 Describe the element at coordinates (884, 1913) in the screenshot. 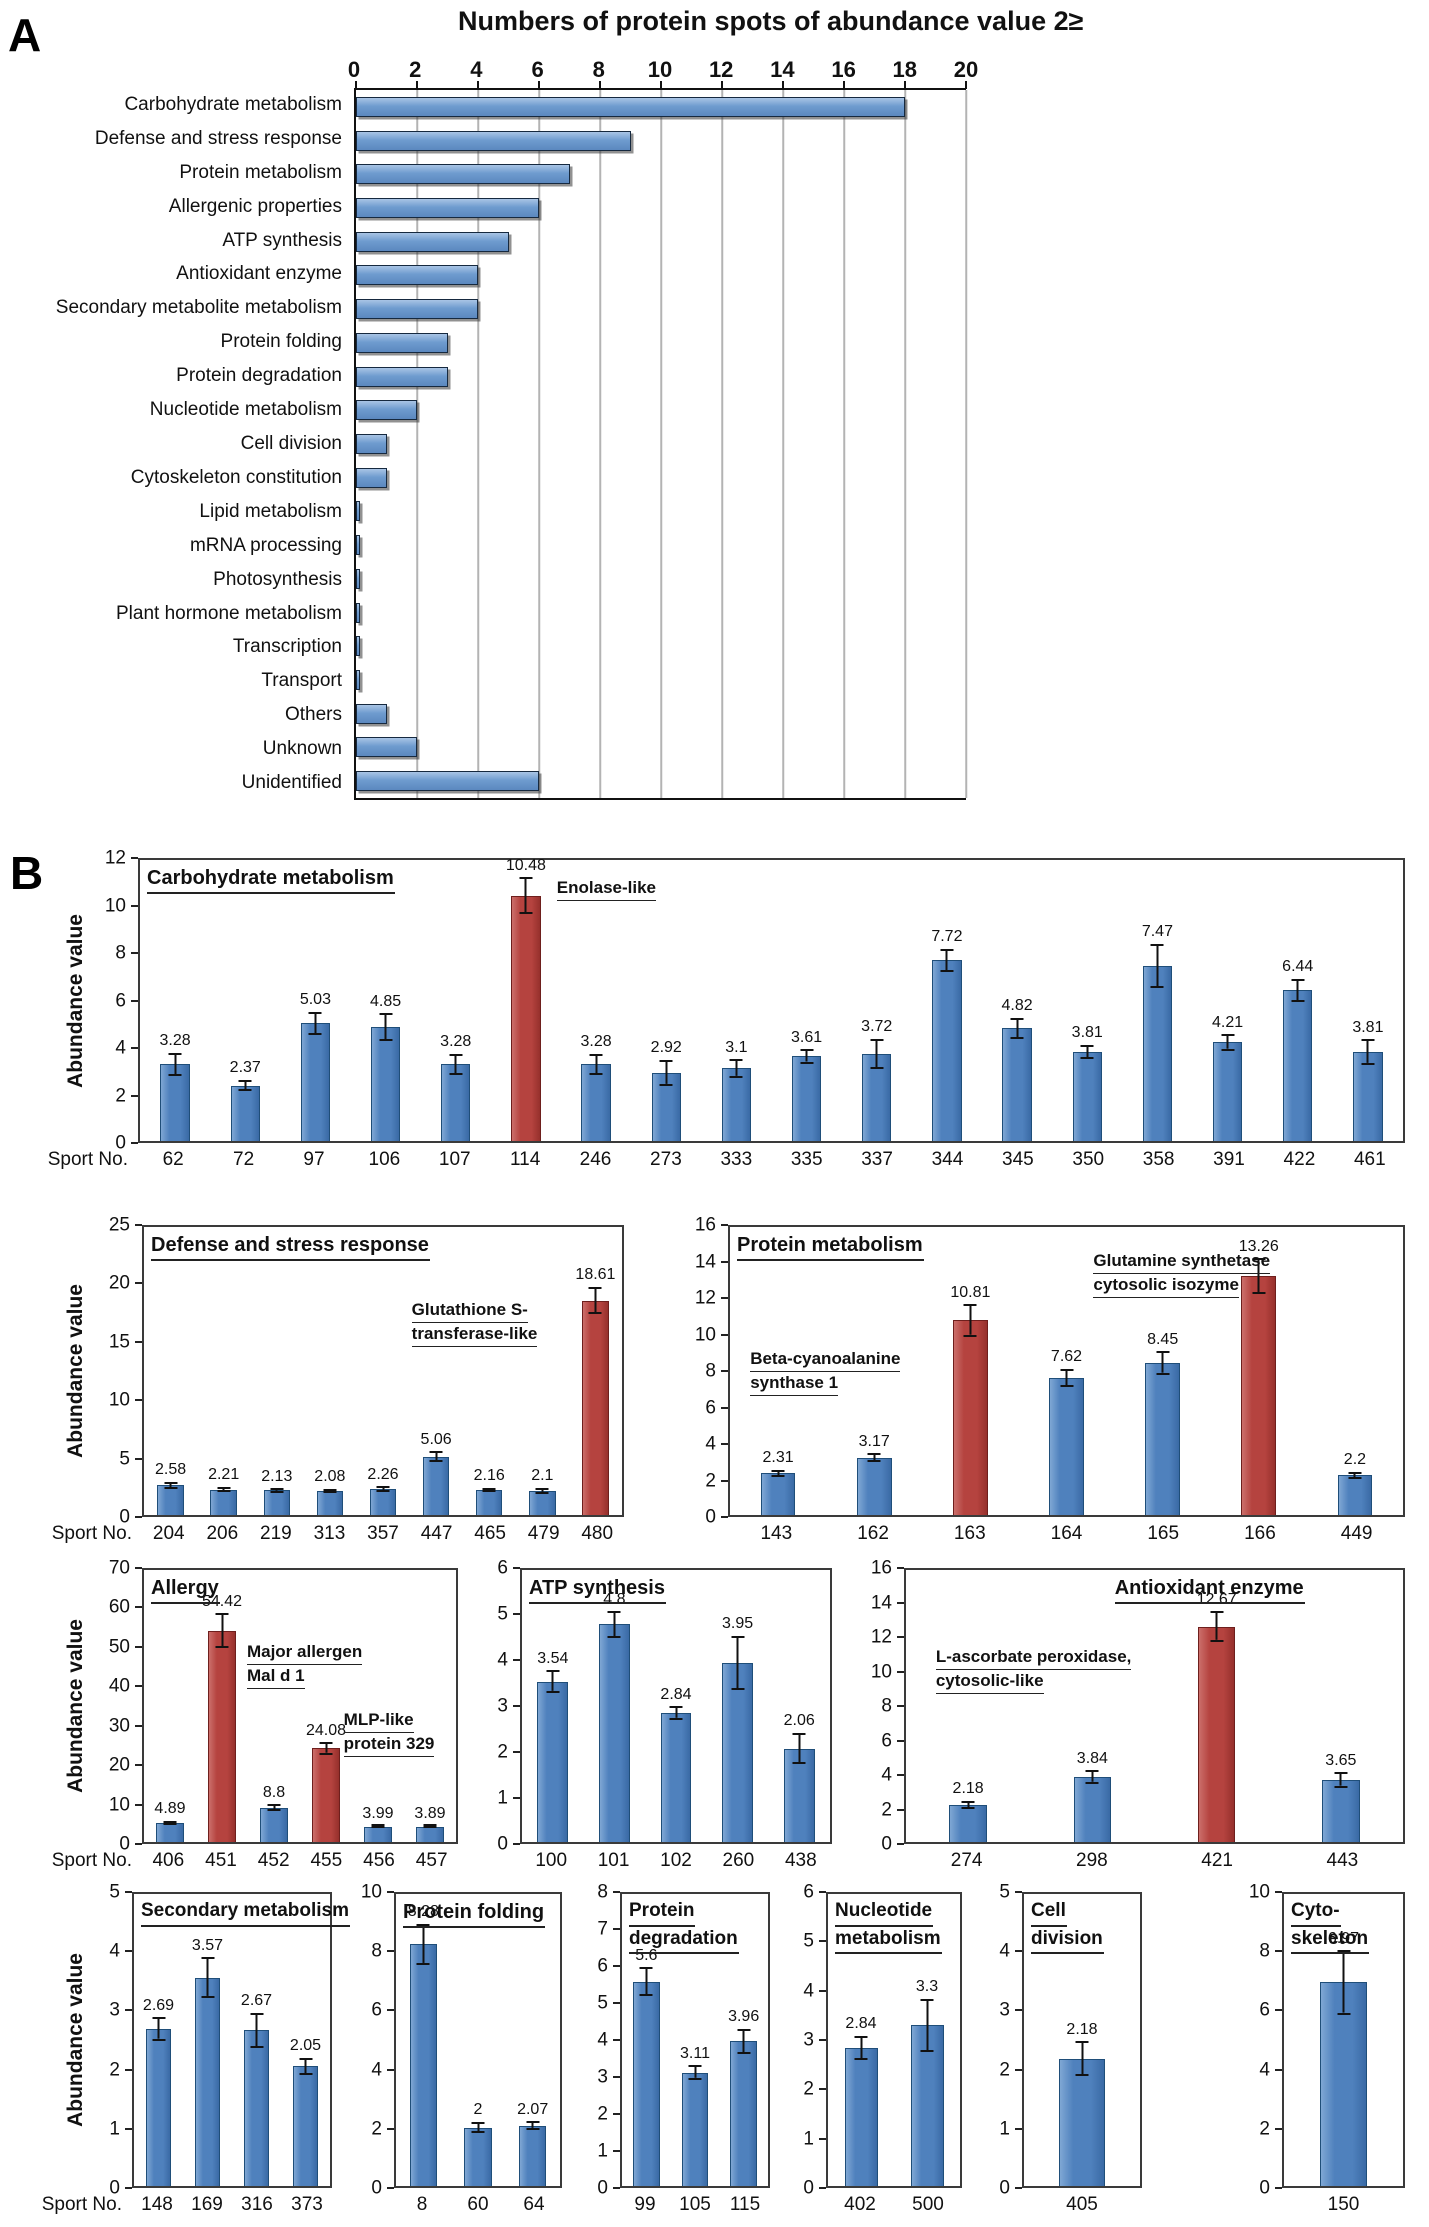

I see `chart-title-line: Nucleotide` at that location.